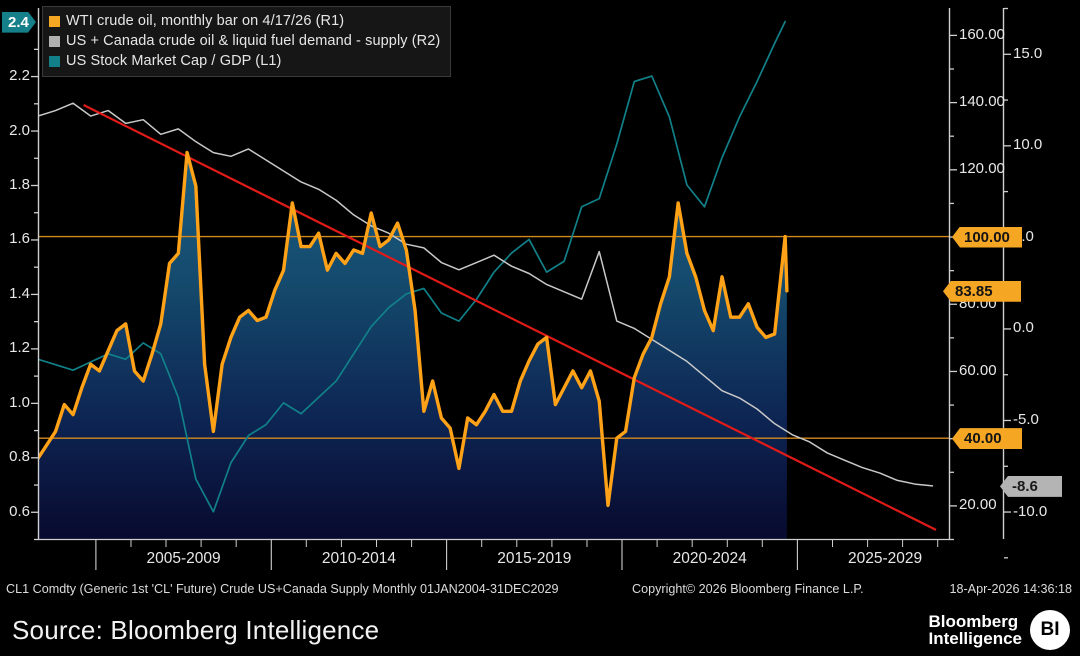  Describe the element at coordinates (973, 621) in the screenshot. I see `bi-logo-line1: Bloomberg` at that location.